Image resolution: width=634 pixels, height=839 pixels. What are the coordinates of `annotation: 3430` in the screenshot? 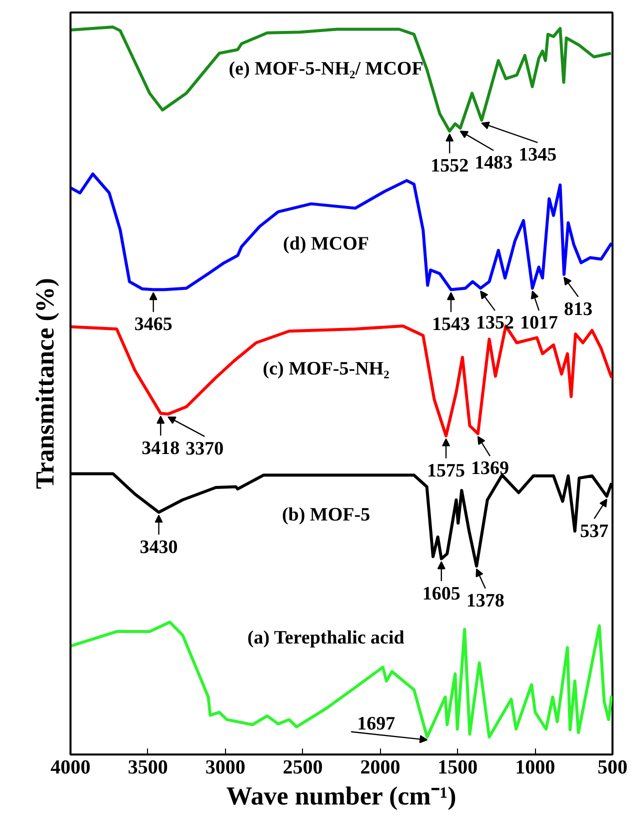 It's located at (159, 547).